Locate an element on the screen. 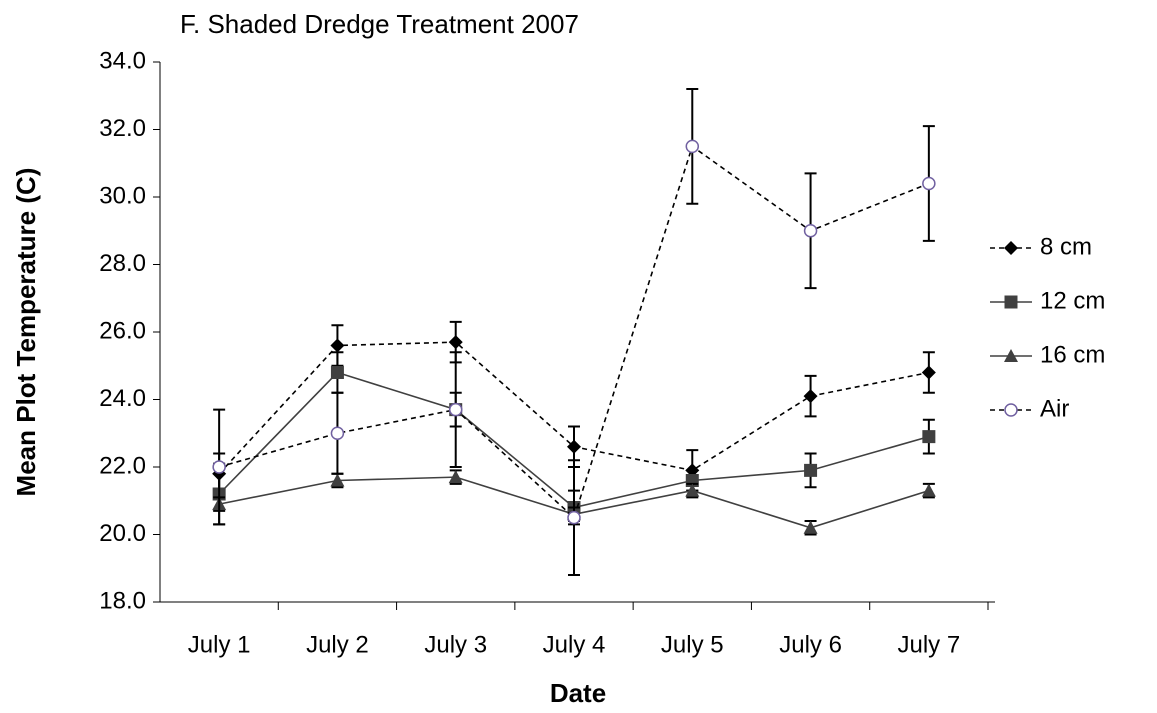 Image resolution: width=1157 pixels, height=713 pixels. y-tick-label: 24.0 is located at coordinates (122, 398).